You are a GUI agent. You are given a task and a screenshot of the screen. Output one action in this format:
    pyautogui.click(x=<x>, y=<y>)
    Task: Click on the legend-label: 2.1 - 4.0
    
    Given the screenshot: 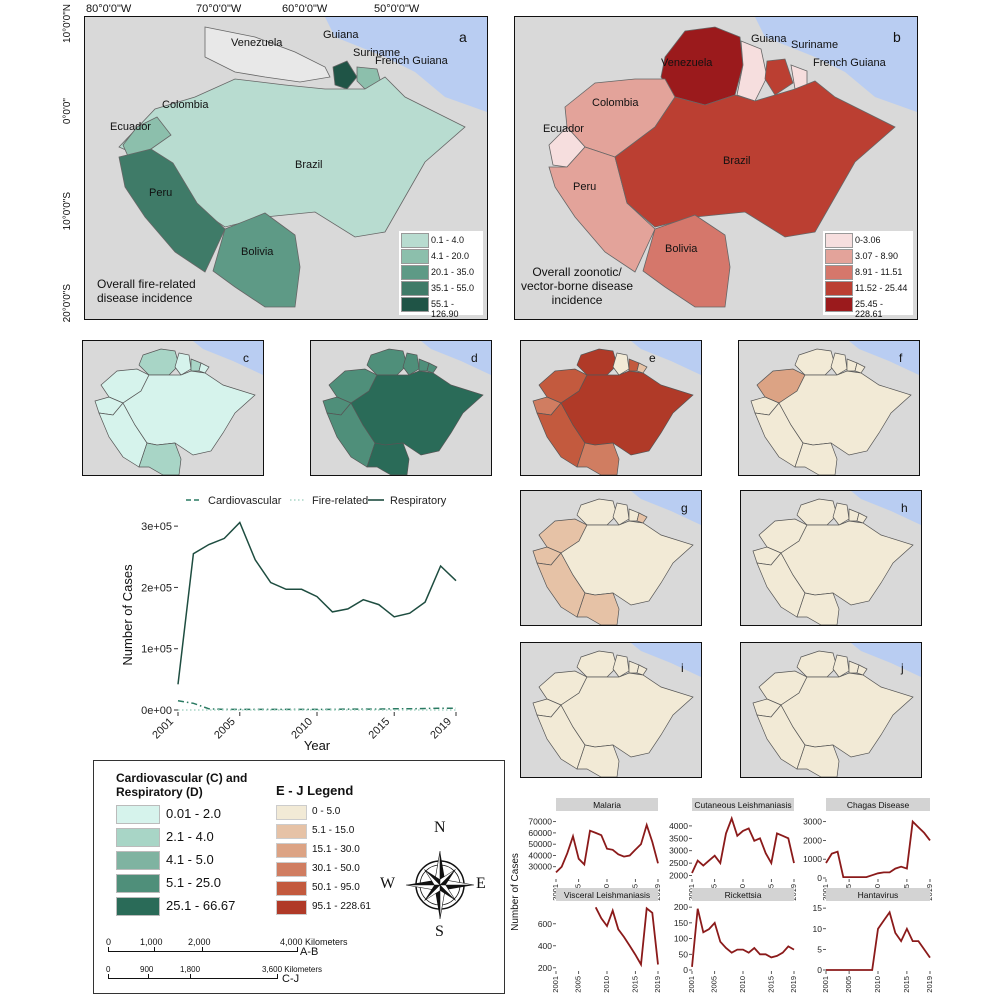 What is the action you would take?
    pyautogui.click(x=190, y=836)
    